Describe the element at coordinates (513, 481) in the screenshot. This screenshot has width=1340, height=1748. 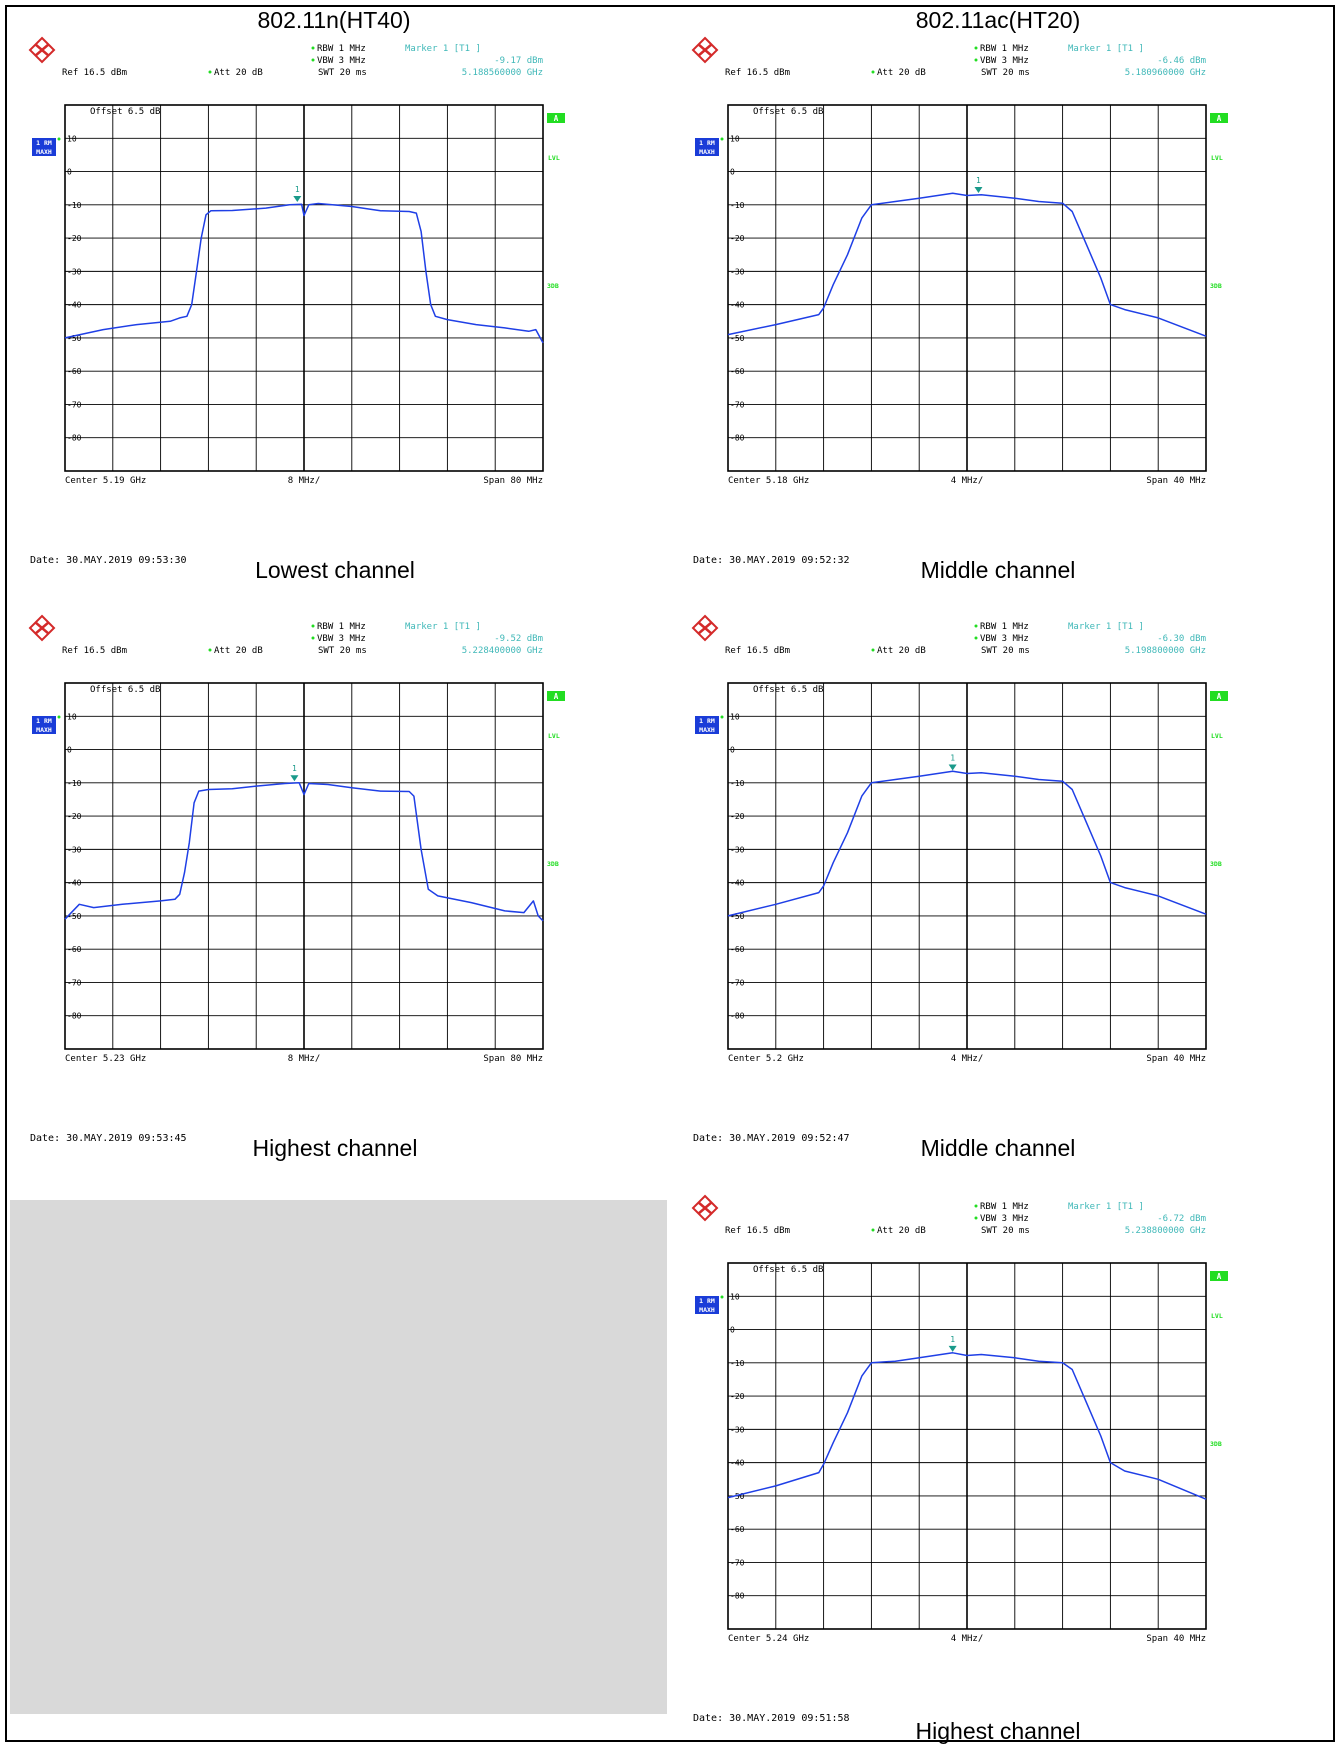
I see `span-label: Span 80 MHz` at that location.